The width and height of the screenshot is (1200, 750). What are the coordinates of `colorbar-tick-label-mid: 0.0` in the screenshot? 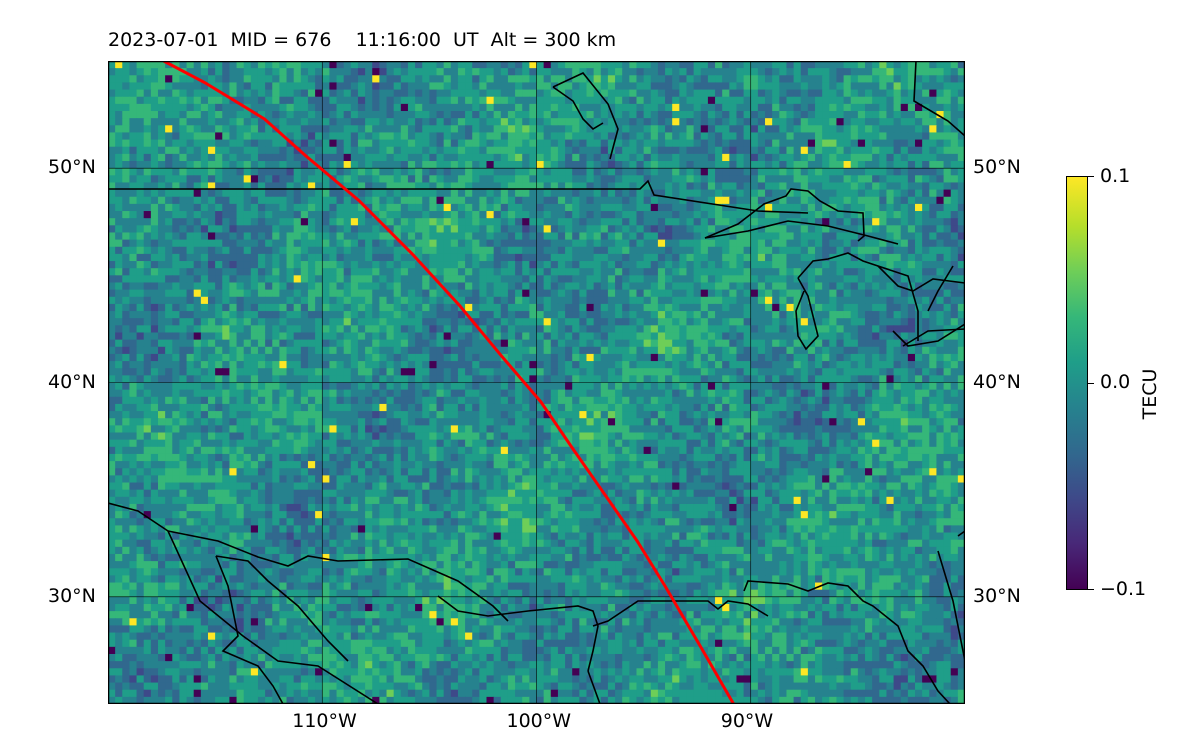 It's located at (1115, 382).